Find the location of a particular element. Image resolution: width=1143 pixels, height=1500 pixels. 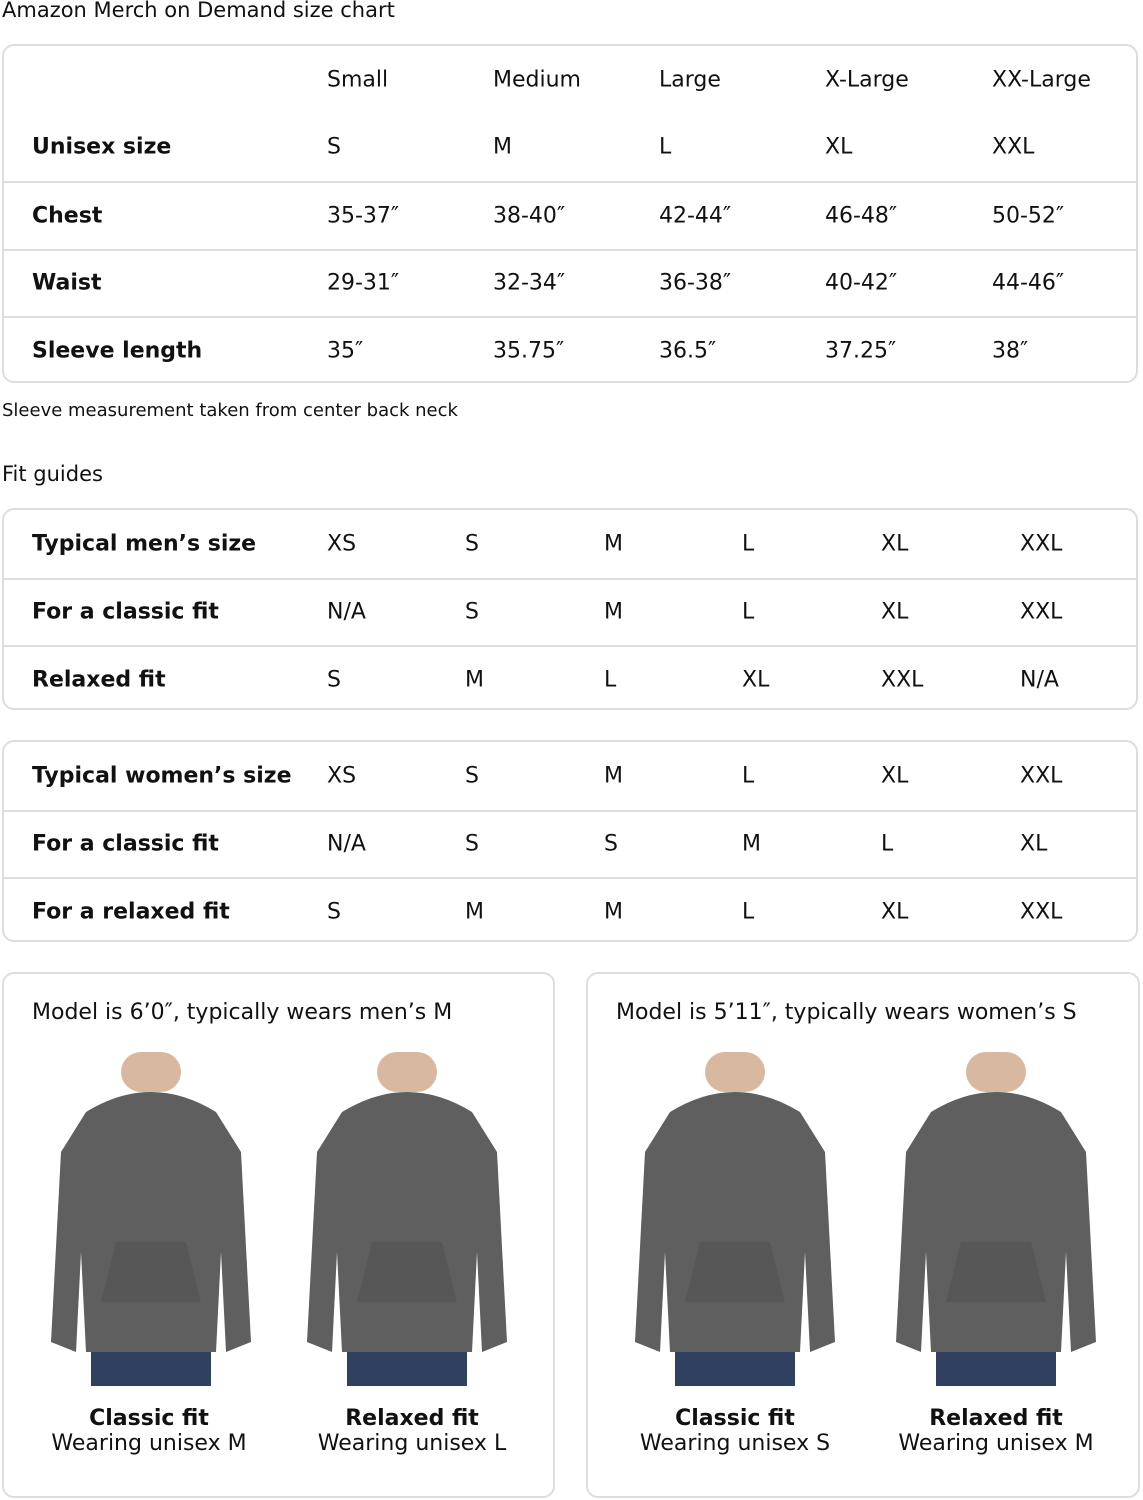

table-row: Unisex size S M L XL XXL is located at coordinates (570, 148).